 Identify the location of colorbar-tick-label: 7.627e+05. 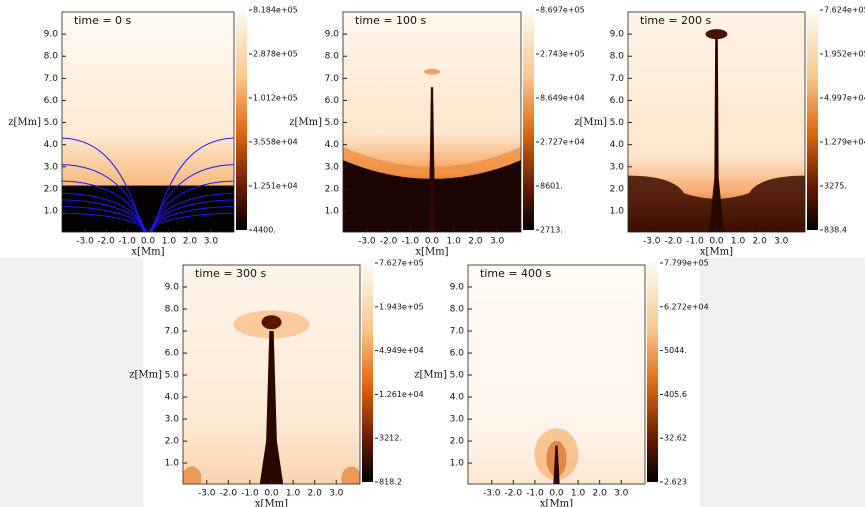
(401, 263).